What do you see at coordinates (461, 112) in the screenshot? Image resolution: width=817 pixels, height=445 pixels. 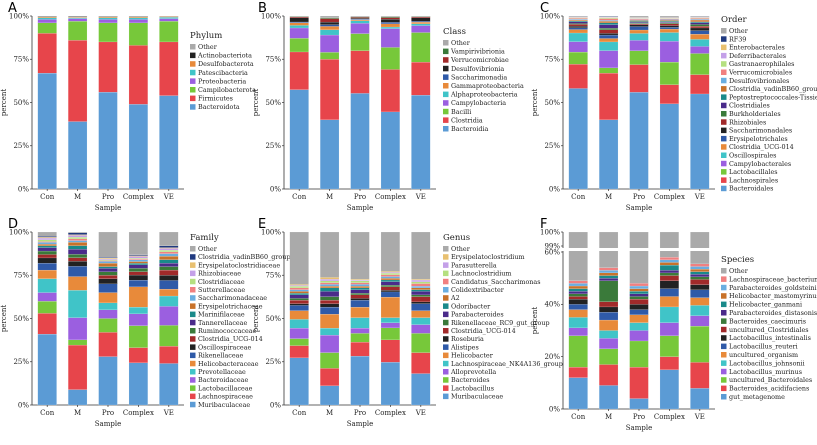 I see `legend-entry: Bacilli` at bounding box center [461, 112].